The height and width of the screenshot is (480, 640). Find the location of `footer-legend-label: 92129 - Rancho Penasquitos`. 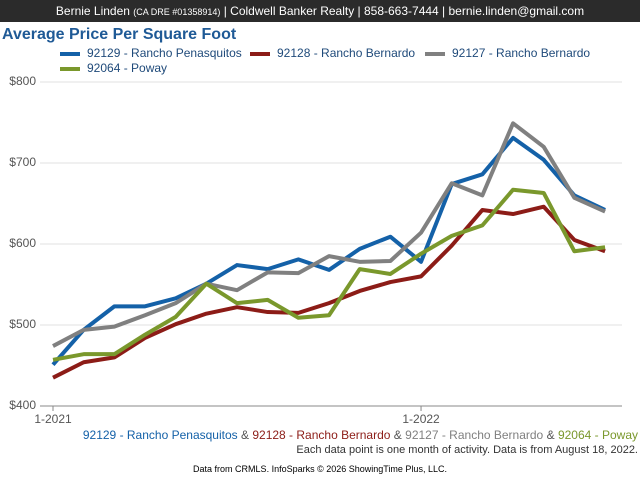

footer-legend-label: 92129 - Rancho Penasquitos is located at coordinates (160, 435).